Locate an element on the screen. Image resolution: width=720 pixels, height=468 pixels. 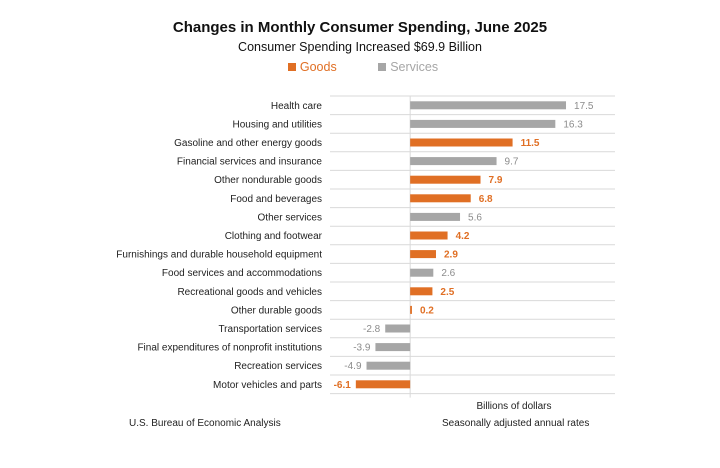
category-label: Recreational goods and vehicles is located at coordinates (249, 292).